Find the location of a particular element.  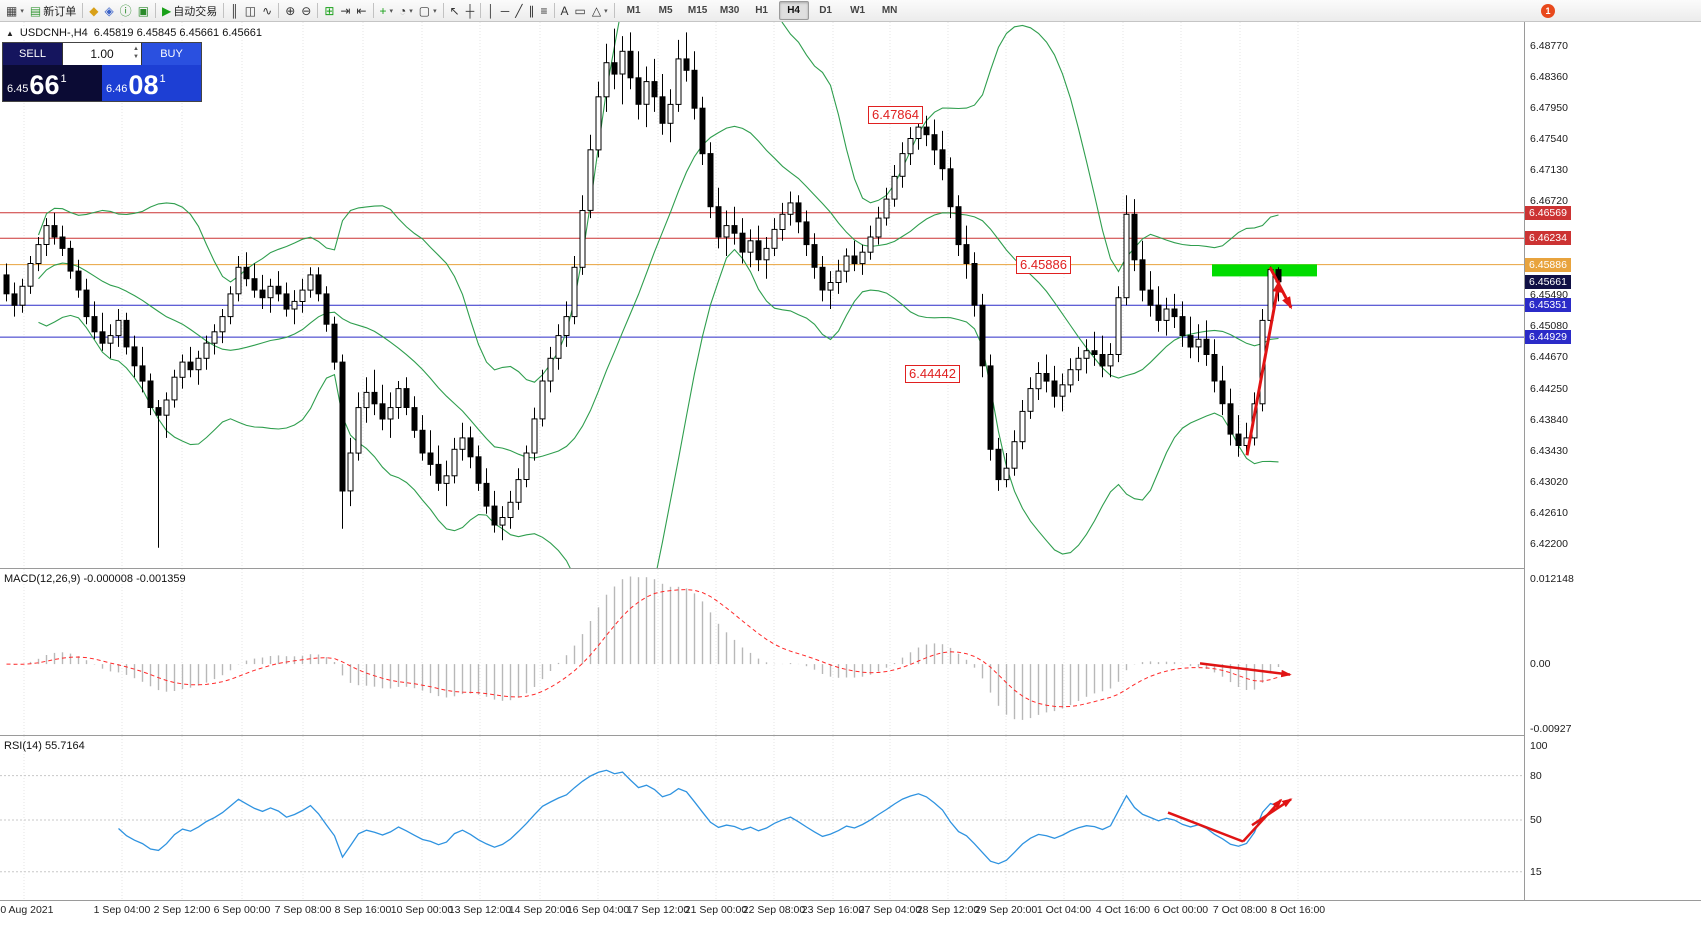

timeframe-d1-button: D1 is located at coordinates (825, 10).